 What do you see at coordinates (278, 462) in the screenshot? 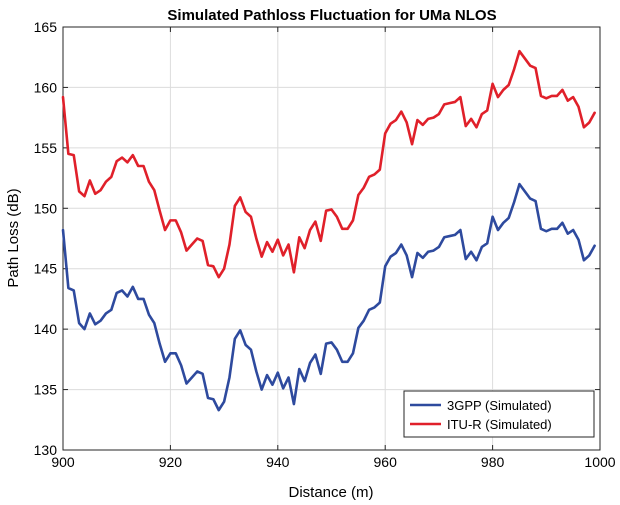
I see `x-tick-label-2: 940` at bounding box center [278, 462].